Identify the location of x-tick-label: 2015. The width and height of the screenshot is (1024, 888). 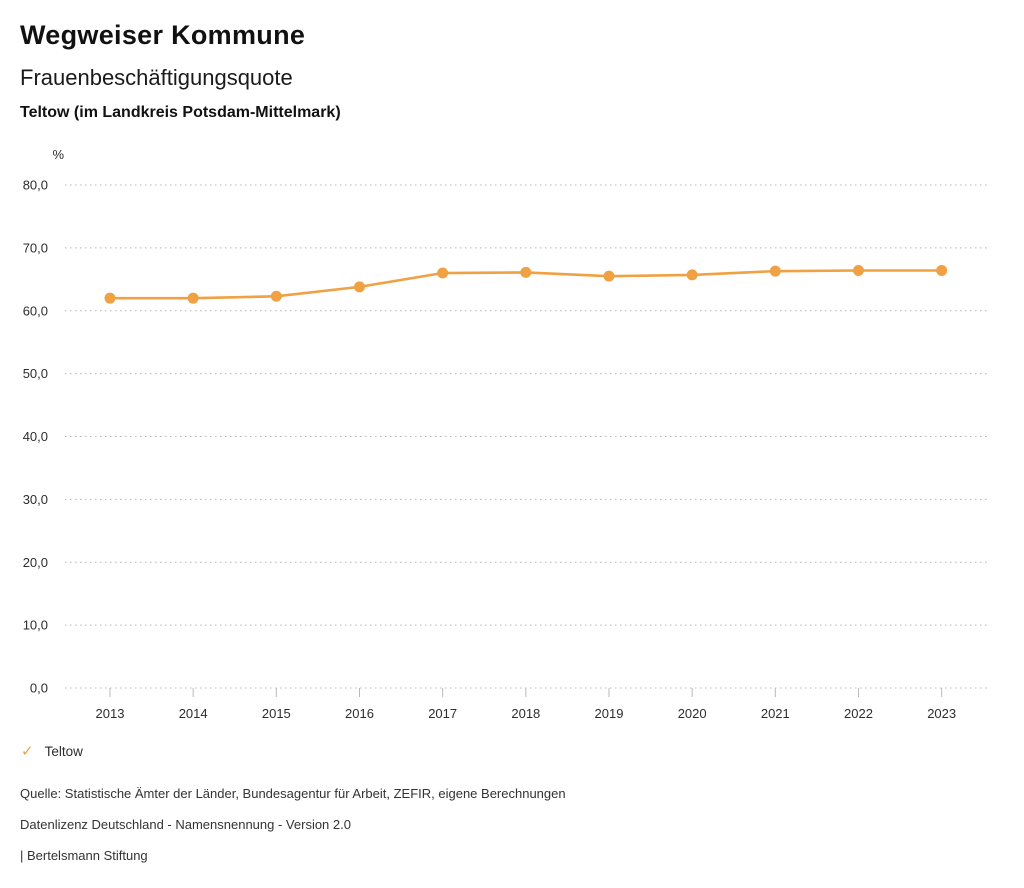
(276, 713).